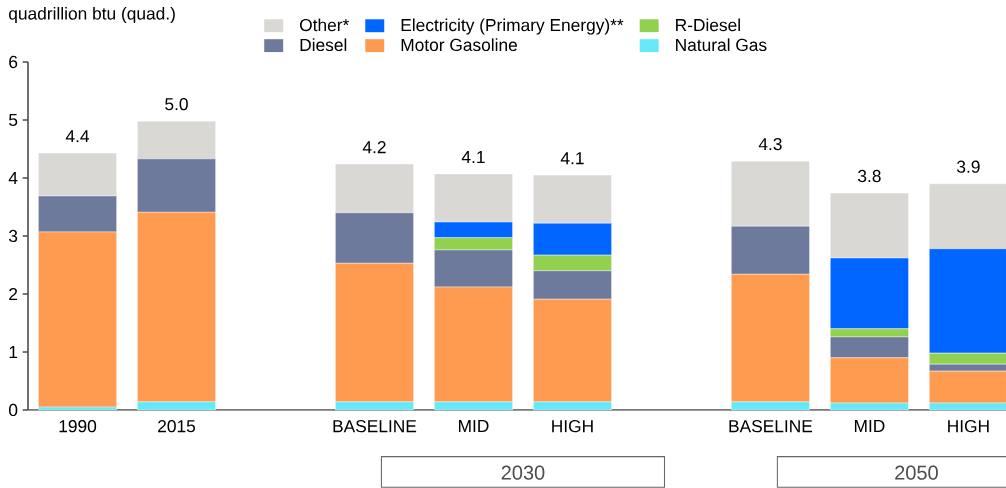 The image size is (1006, 488). I want to click on legend-label: R-Diesel, so click(708, 25).